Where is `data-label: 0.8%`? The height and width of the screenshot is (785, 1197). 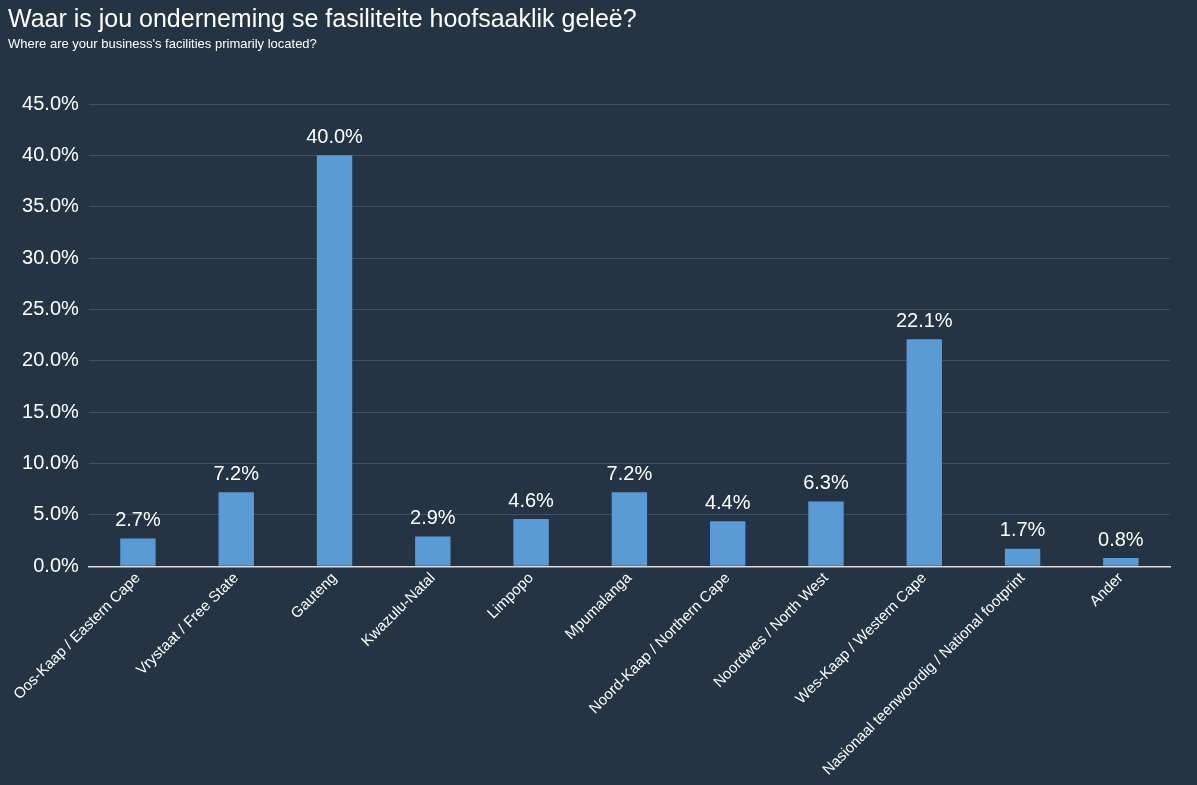 data-label: 0.8% is located at coordinates (1121, 538).